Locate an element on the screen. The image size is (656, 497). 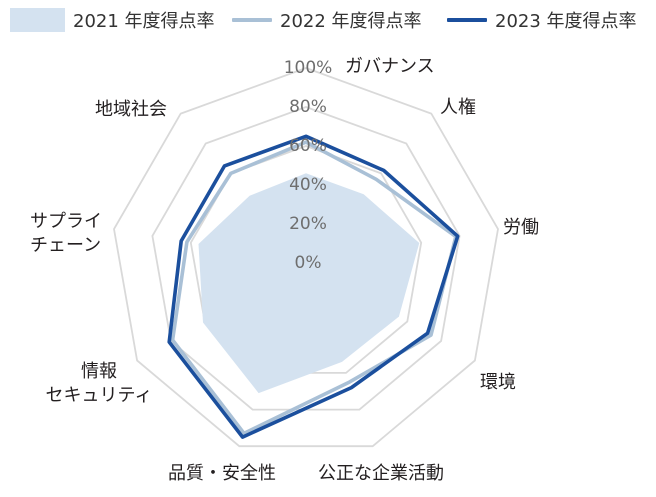
category-label-quality-safety: 品質・安全性 is located at coordinates (222, 473).